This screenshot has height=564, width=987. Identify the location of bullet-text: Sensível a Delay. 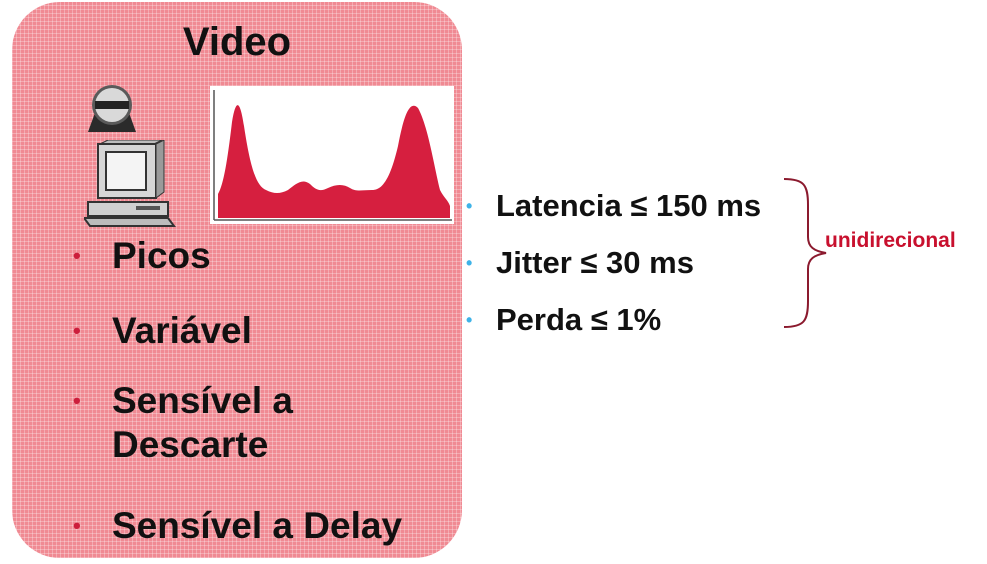
(257, 525).